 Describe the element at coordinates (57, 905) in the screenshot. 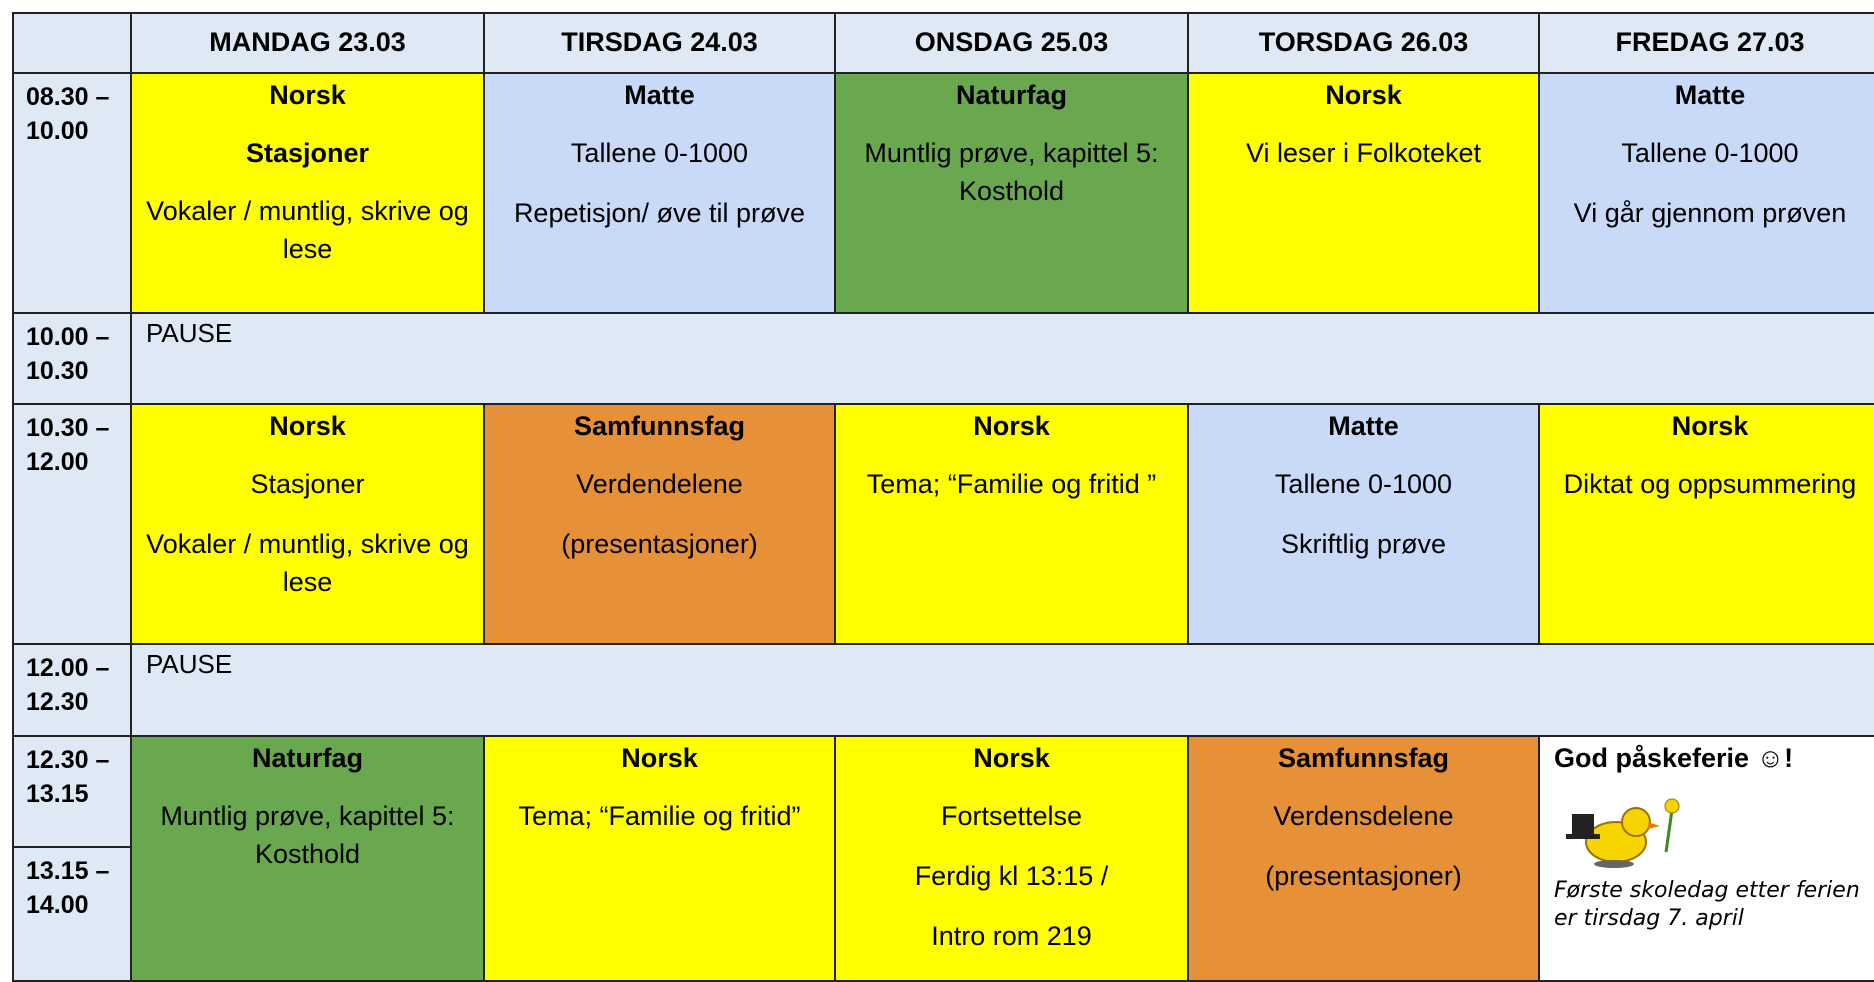

I see `time-label: 14.00` at that location.